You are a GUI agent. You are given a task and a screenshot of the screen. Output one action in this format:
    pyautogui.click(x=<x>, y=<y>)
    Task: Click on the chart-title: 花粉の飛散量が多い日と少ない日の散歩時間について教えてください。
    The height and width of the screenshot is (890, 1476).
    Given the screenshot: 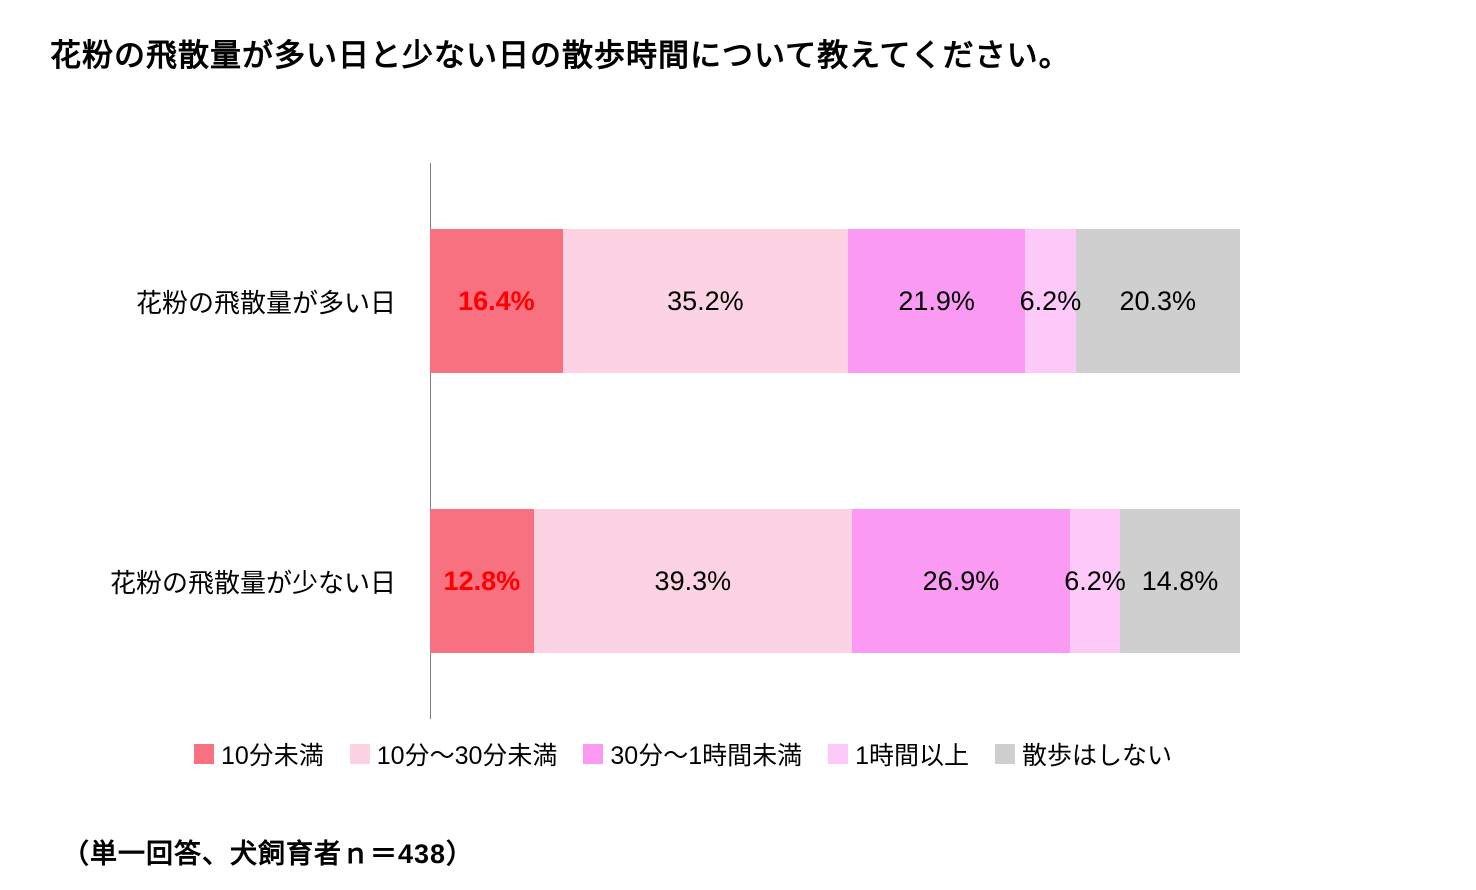 What is the action you would take?
    pyautogui.click(x=560, y=55)
    